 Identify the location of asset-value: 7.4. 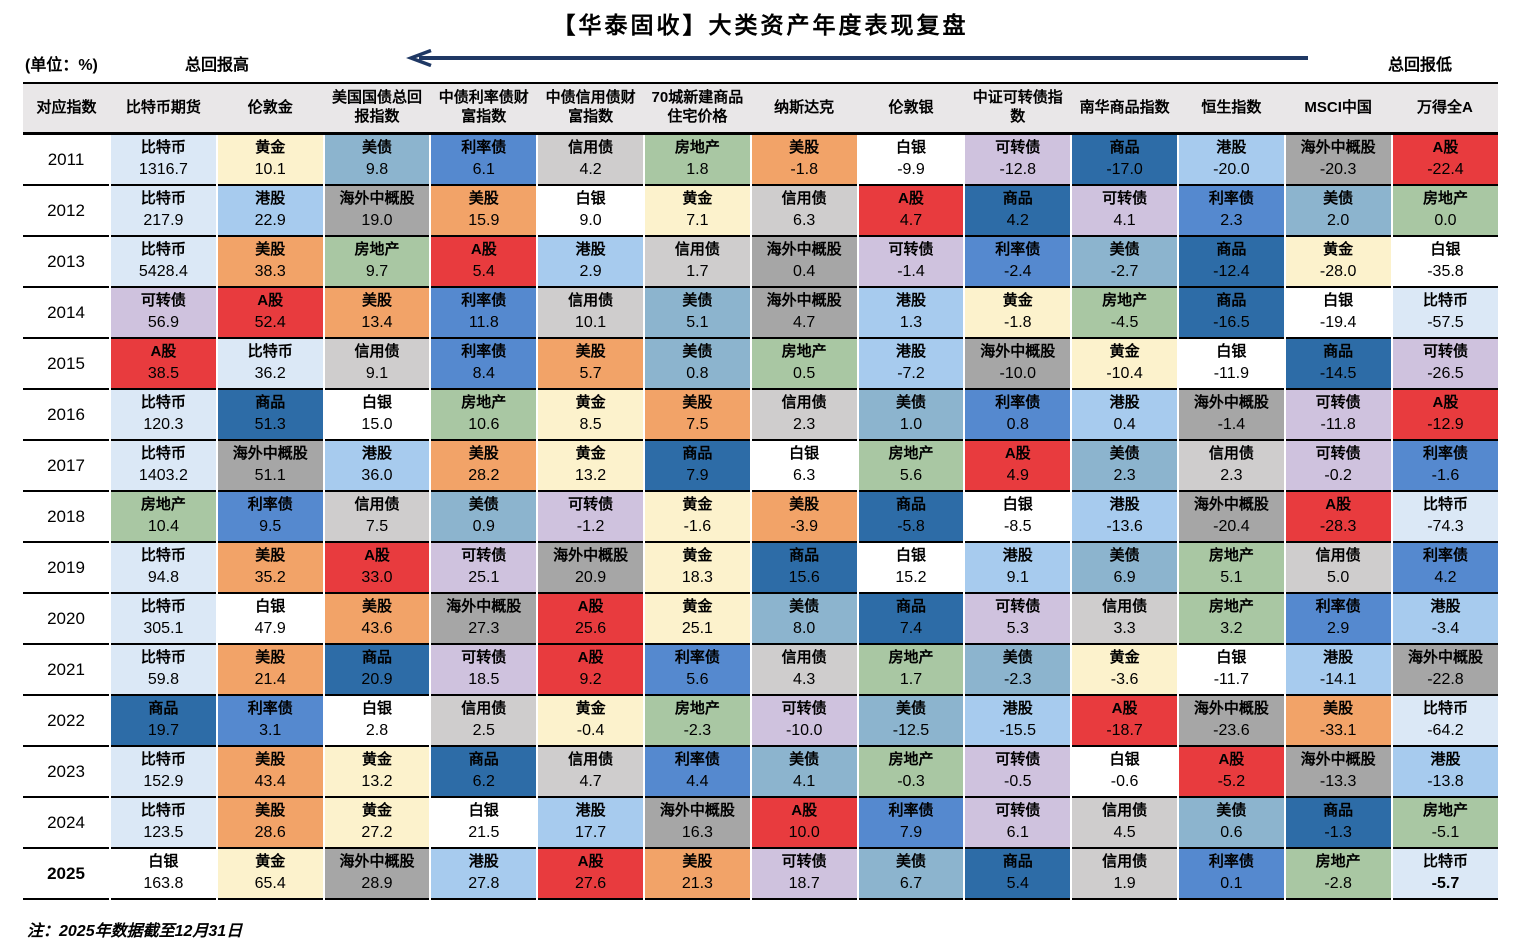
(911, 628).